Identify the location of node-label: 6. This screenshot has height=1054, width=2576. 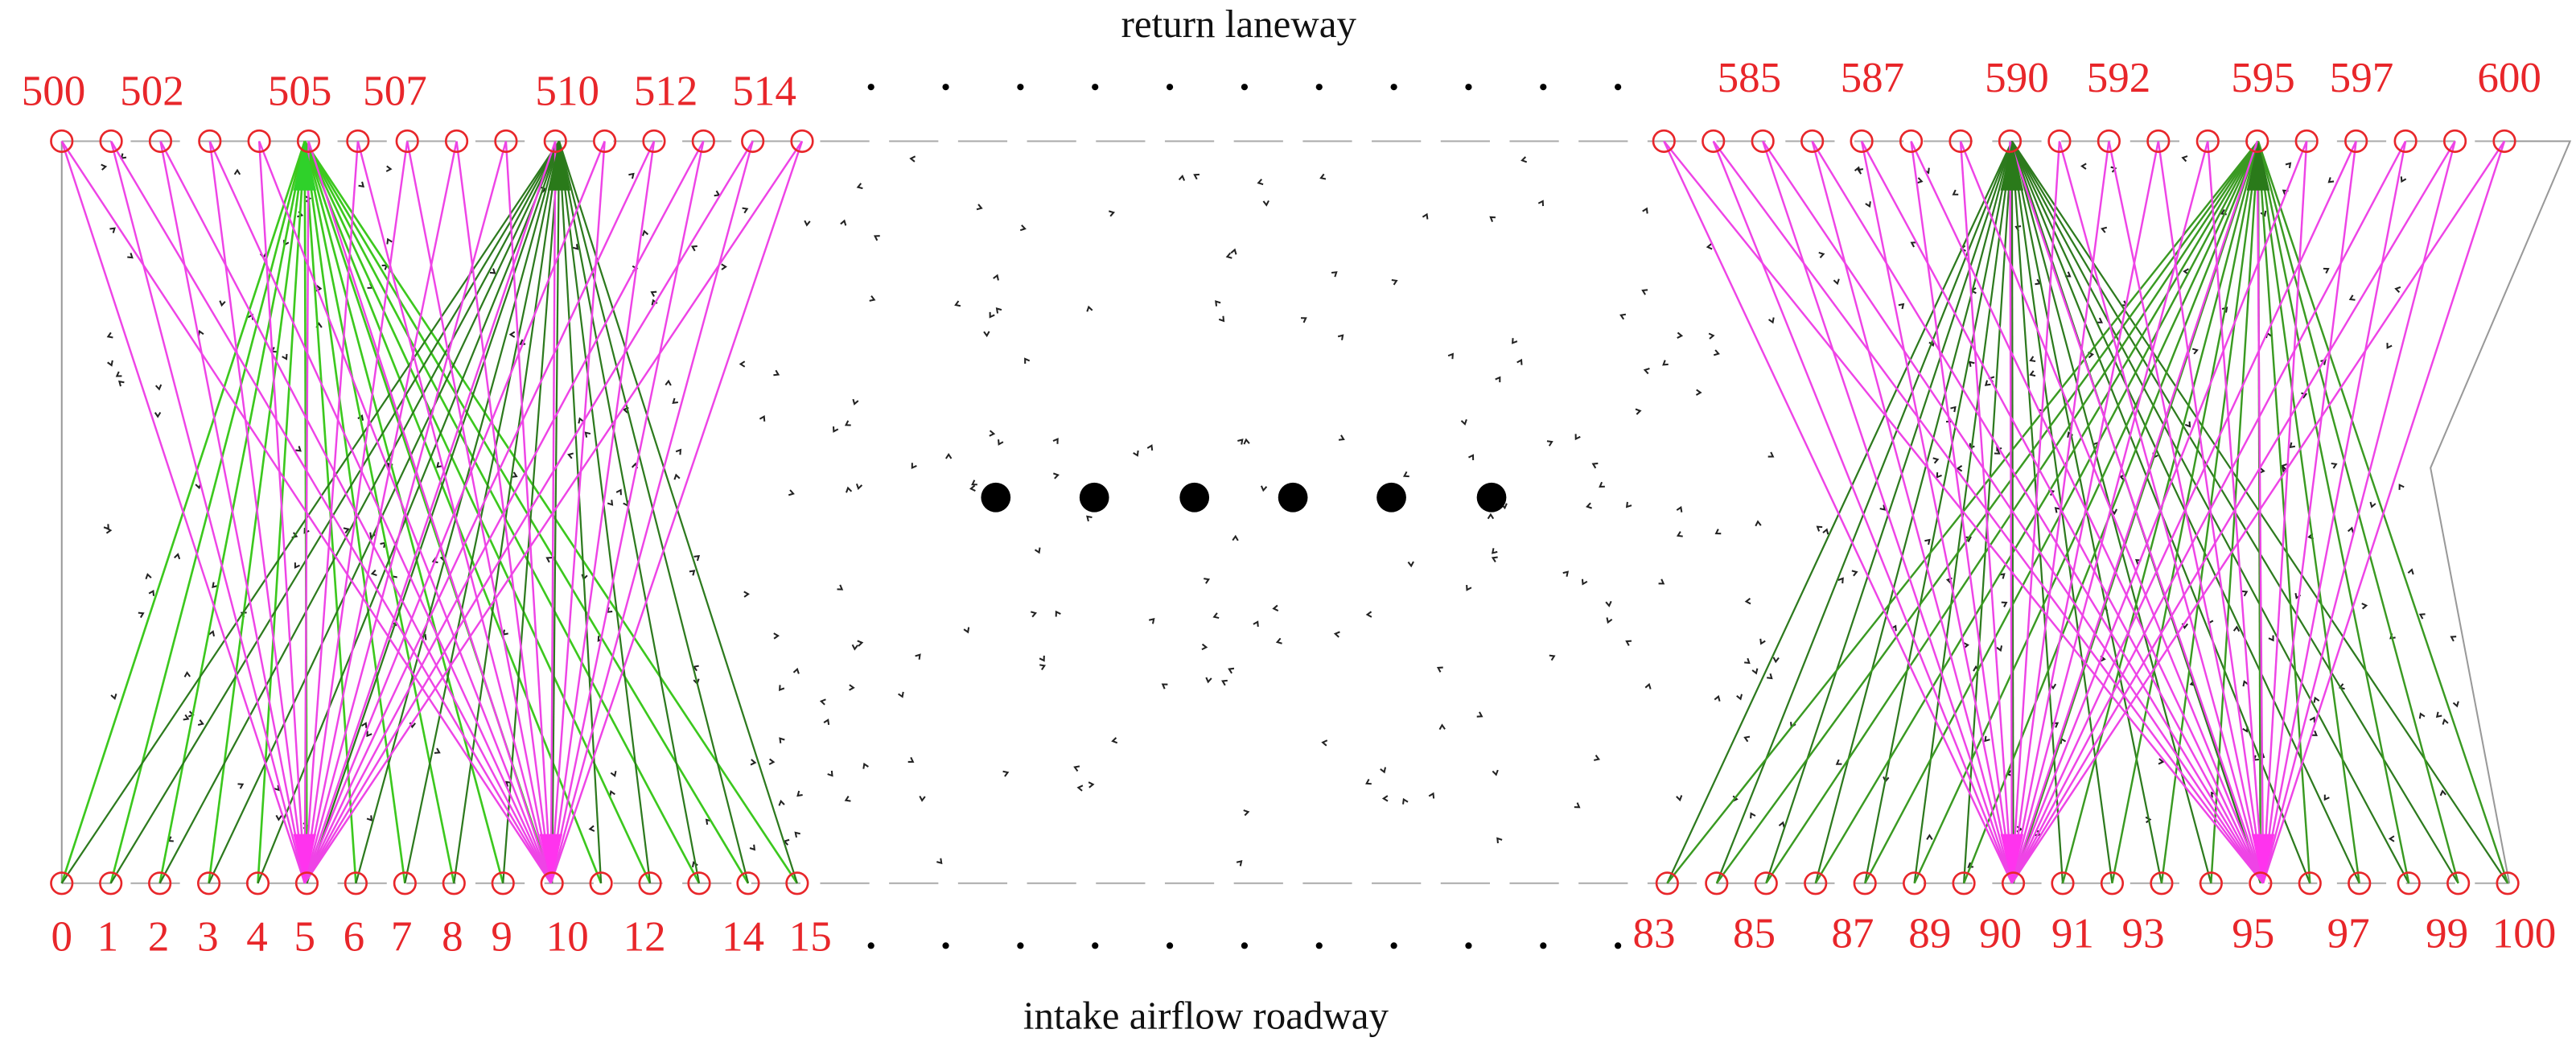
(354, 937).